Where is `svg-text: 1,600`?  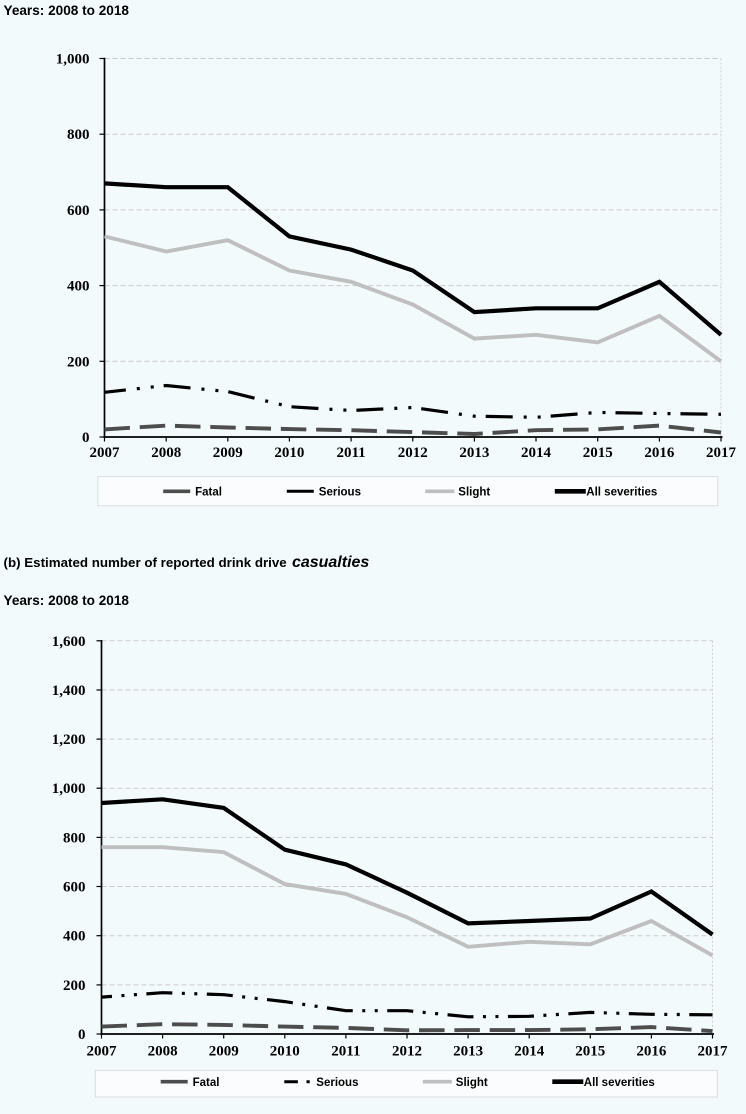
svg-text: 1,600 is located at coordinates (69, 642).